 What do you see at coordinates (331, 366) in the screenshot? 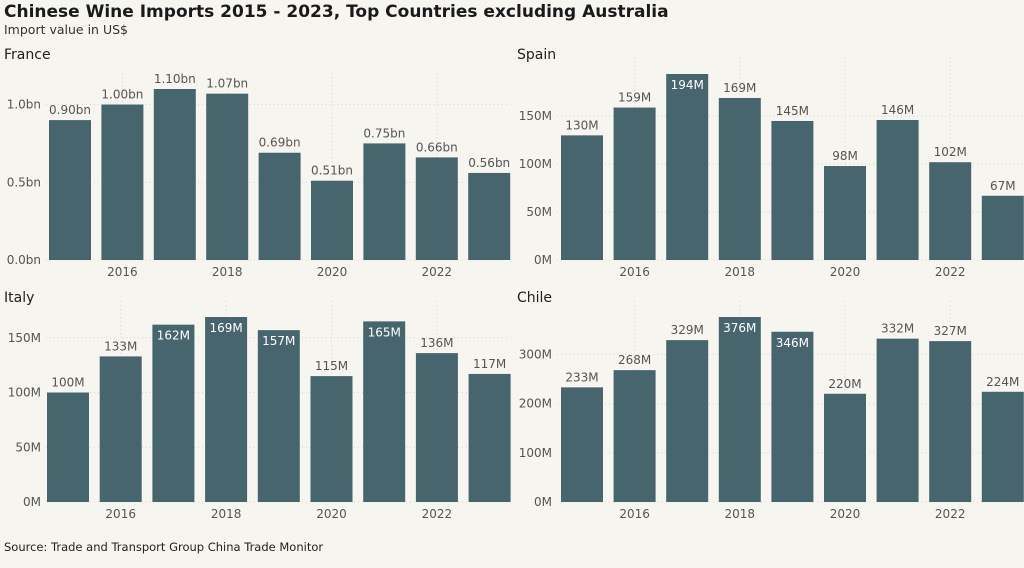
I see `value-label: 115M` at bounding box center [331, 366].